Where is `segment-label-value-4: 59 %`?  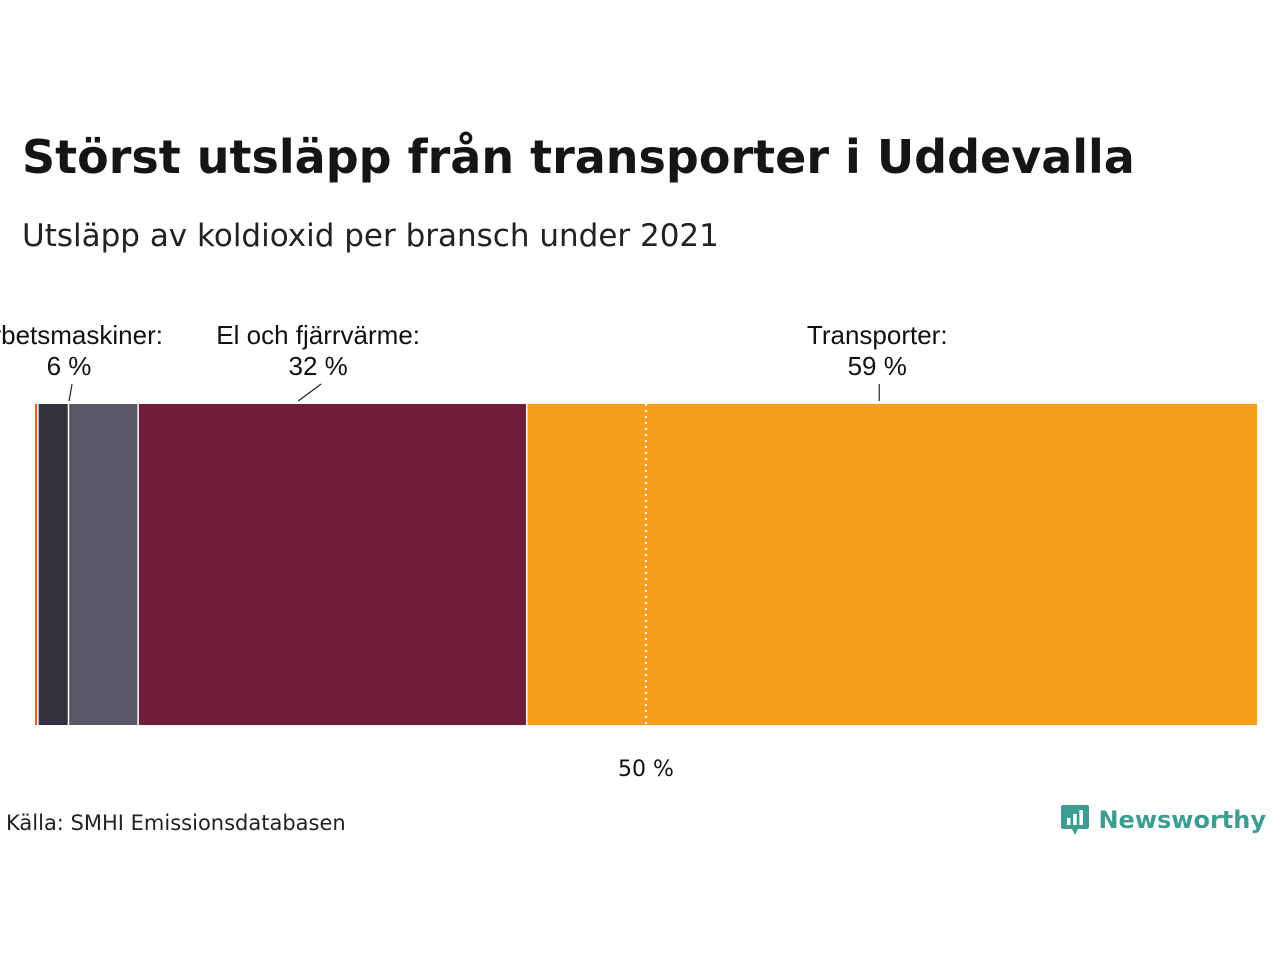
segment-label-value-4: 59 % is located at coordinates (877, 366).